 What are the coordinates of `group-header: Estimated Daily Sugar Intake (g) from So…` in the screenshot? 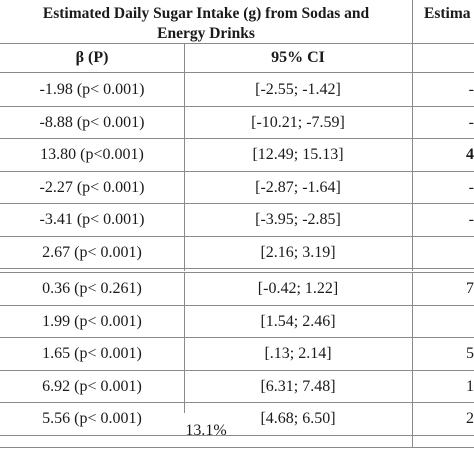 It's located at (206, 24).